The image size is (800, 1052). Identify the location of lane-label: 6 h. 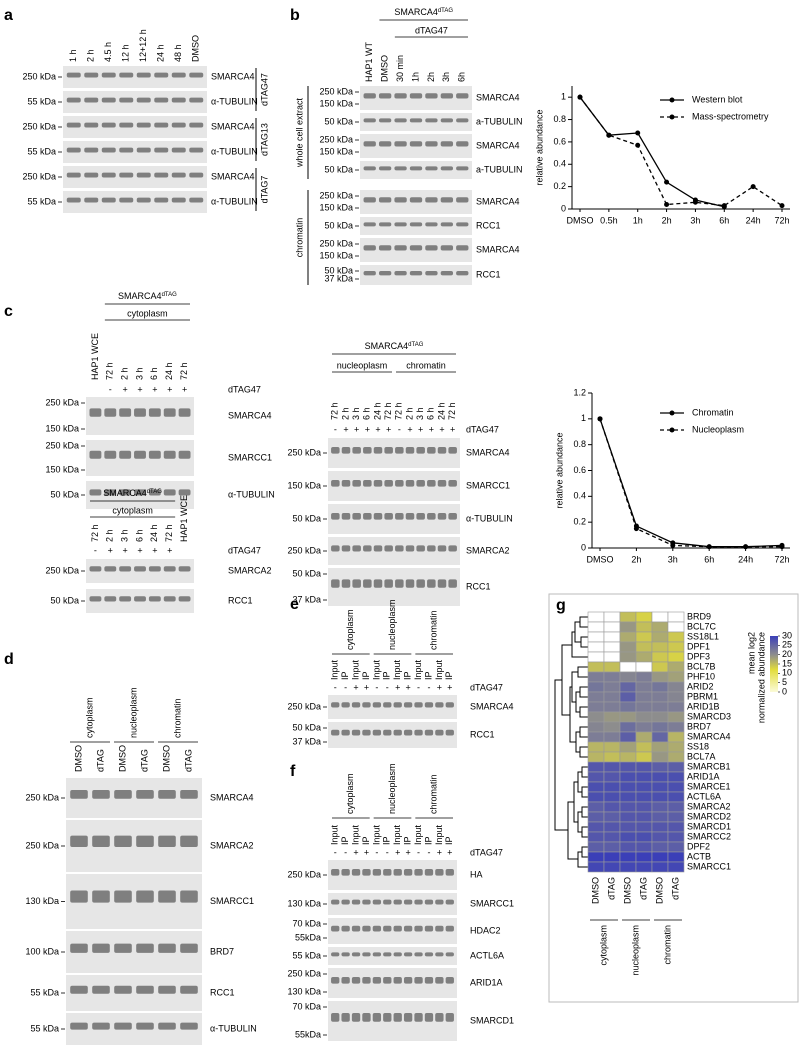
(139, 535).